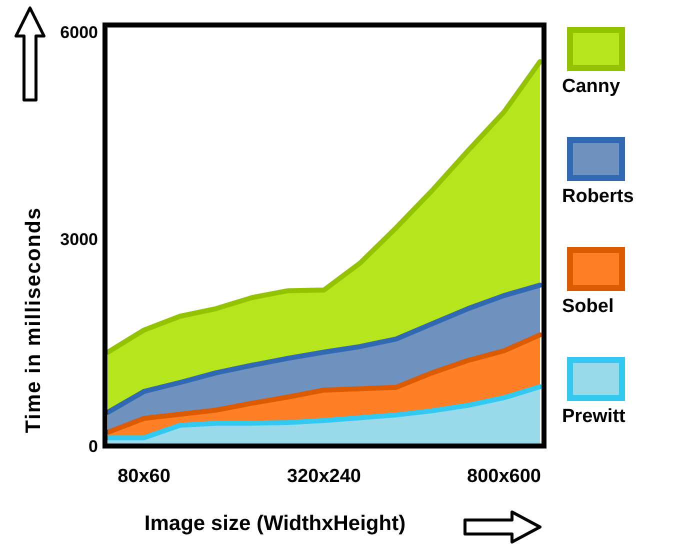 This screenshot has width=677, height=546. What do you see at coordinates (324, 476) in the screenshot?
I see `x-tick-label: 320x240` at bounding box center [324, 476].